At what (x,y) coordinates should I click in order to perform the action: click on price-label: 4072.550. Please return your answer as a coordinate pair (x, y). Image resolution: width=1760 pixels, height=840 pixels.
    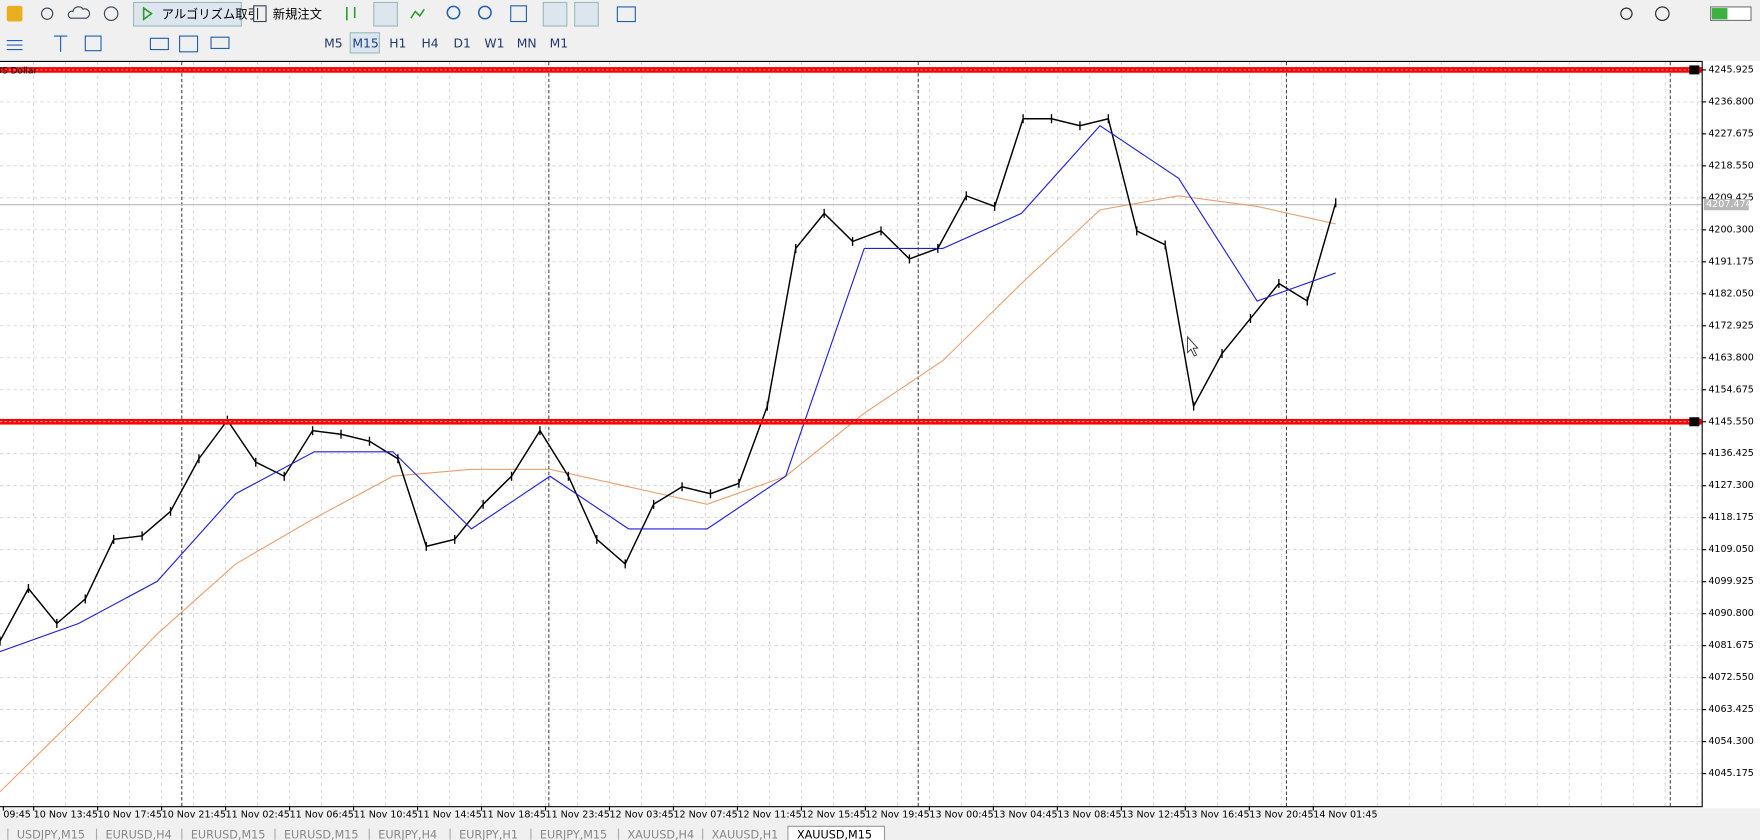
    Looking at the image, I should click on (1730, 677).